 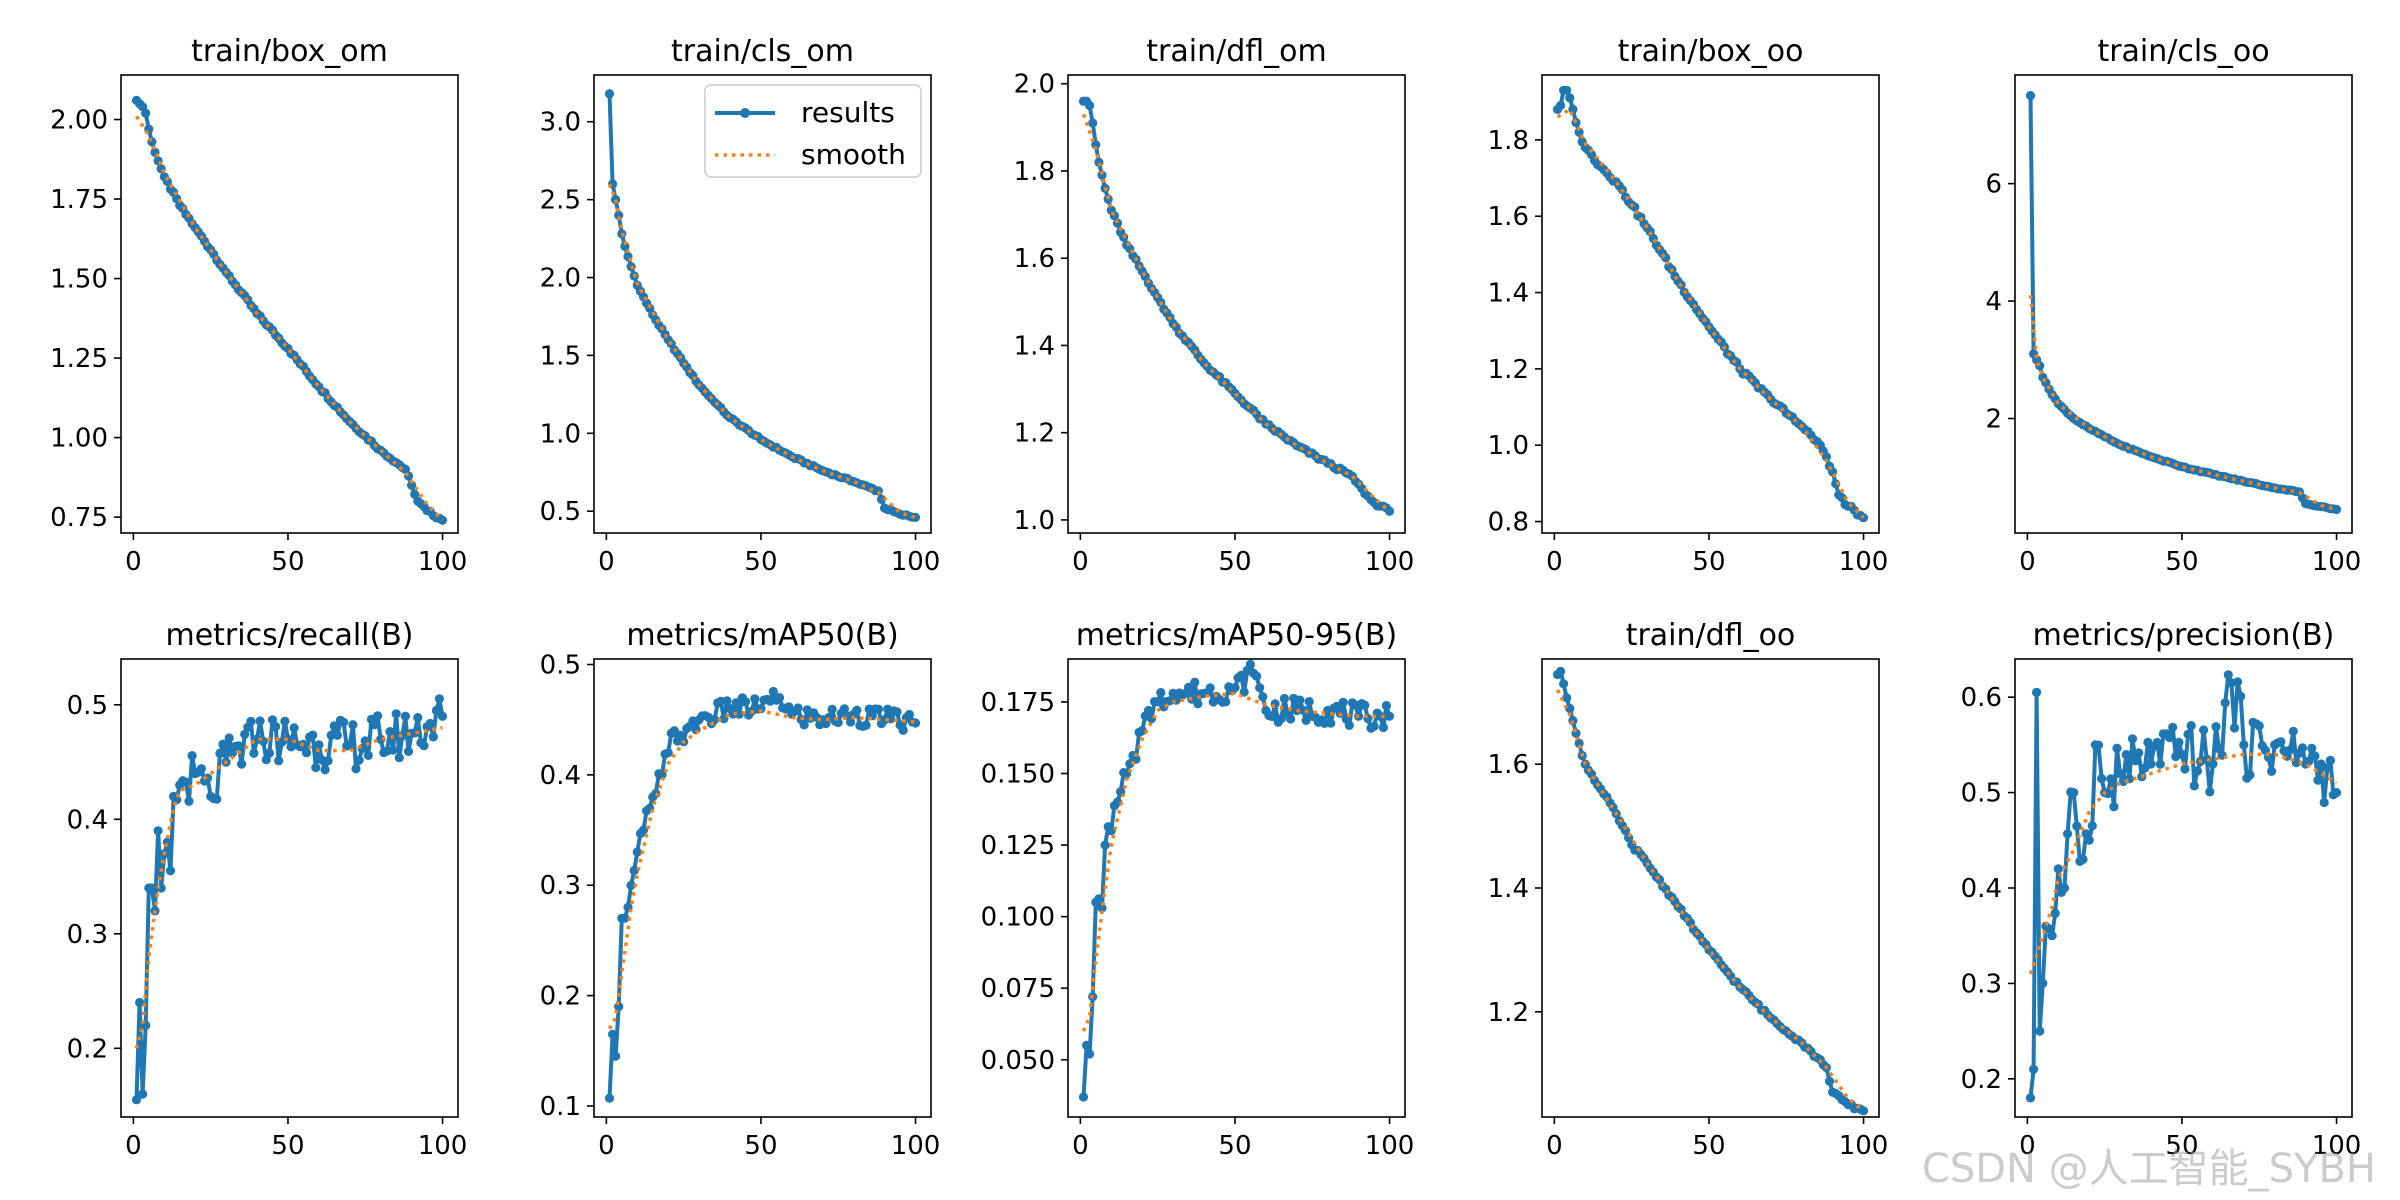 I want to click on y-tick-label: 0.1, so click(x=560, y=1107).